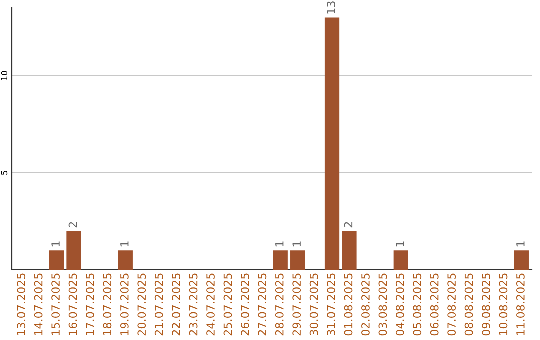  What do you see at coordinates (107, 305) in the screenshot?
I see `x-tick-label: 18.07.2025` at bounding box center [107, 305].